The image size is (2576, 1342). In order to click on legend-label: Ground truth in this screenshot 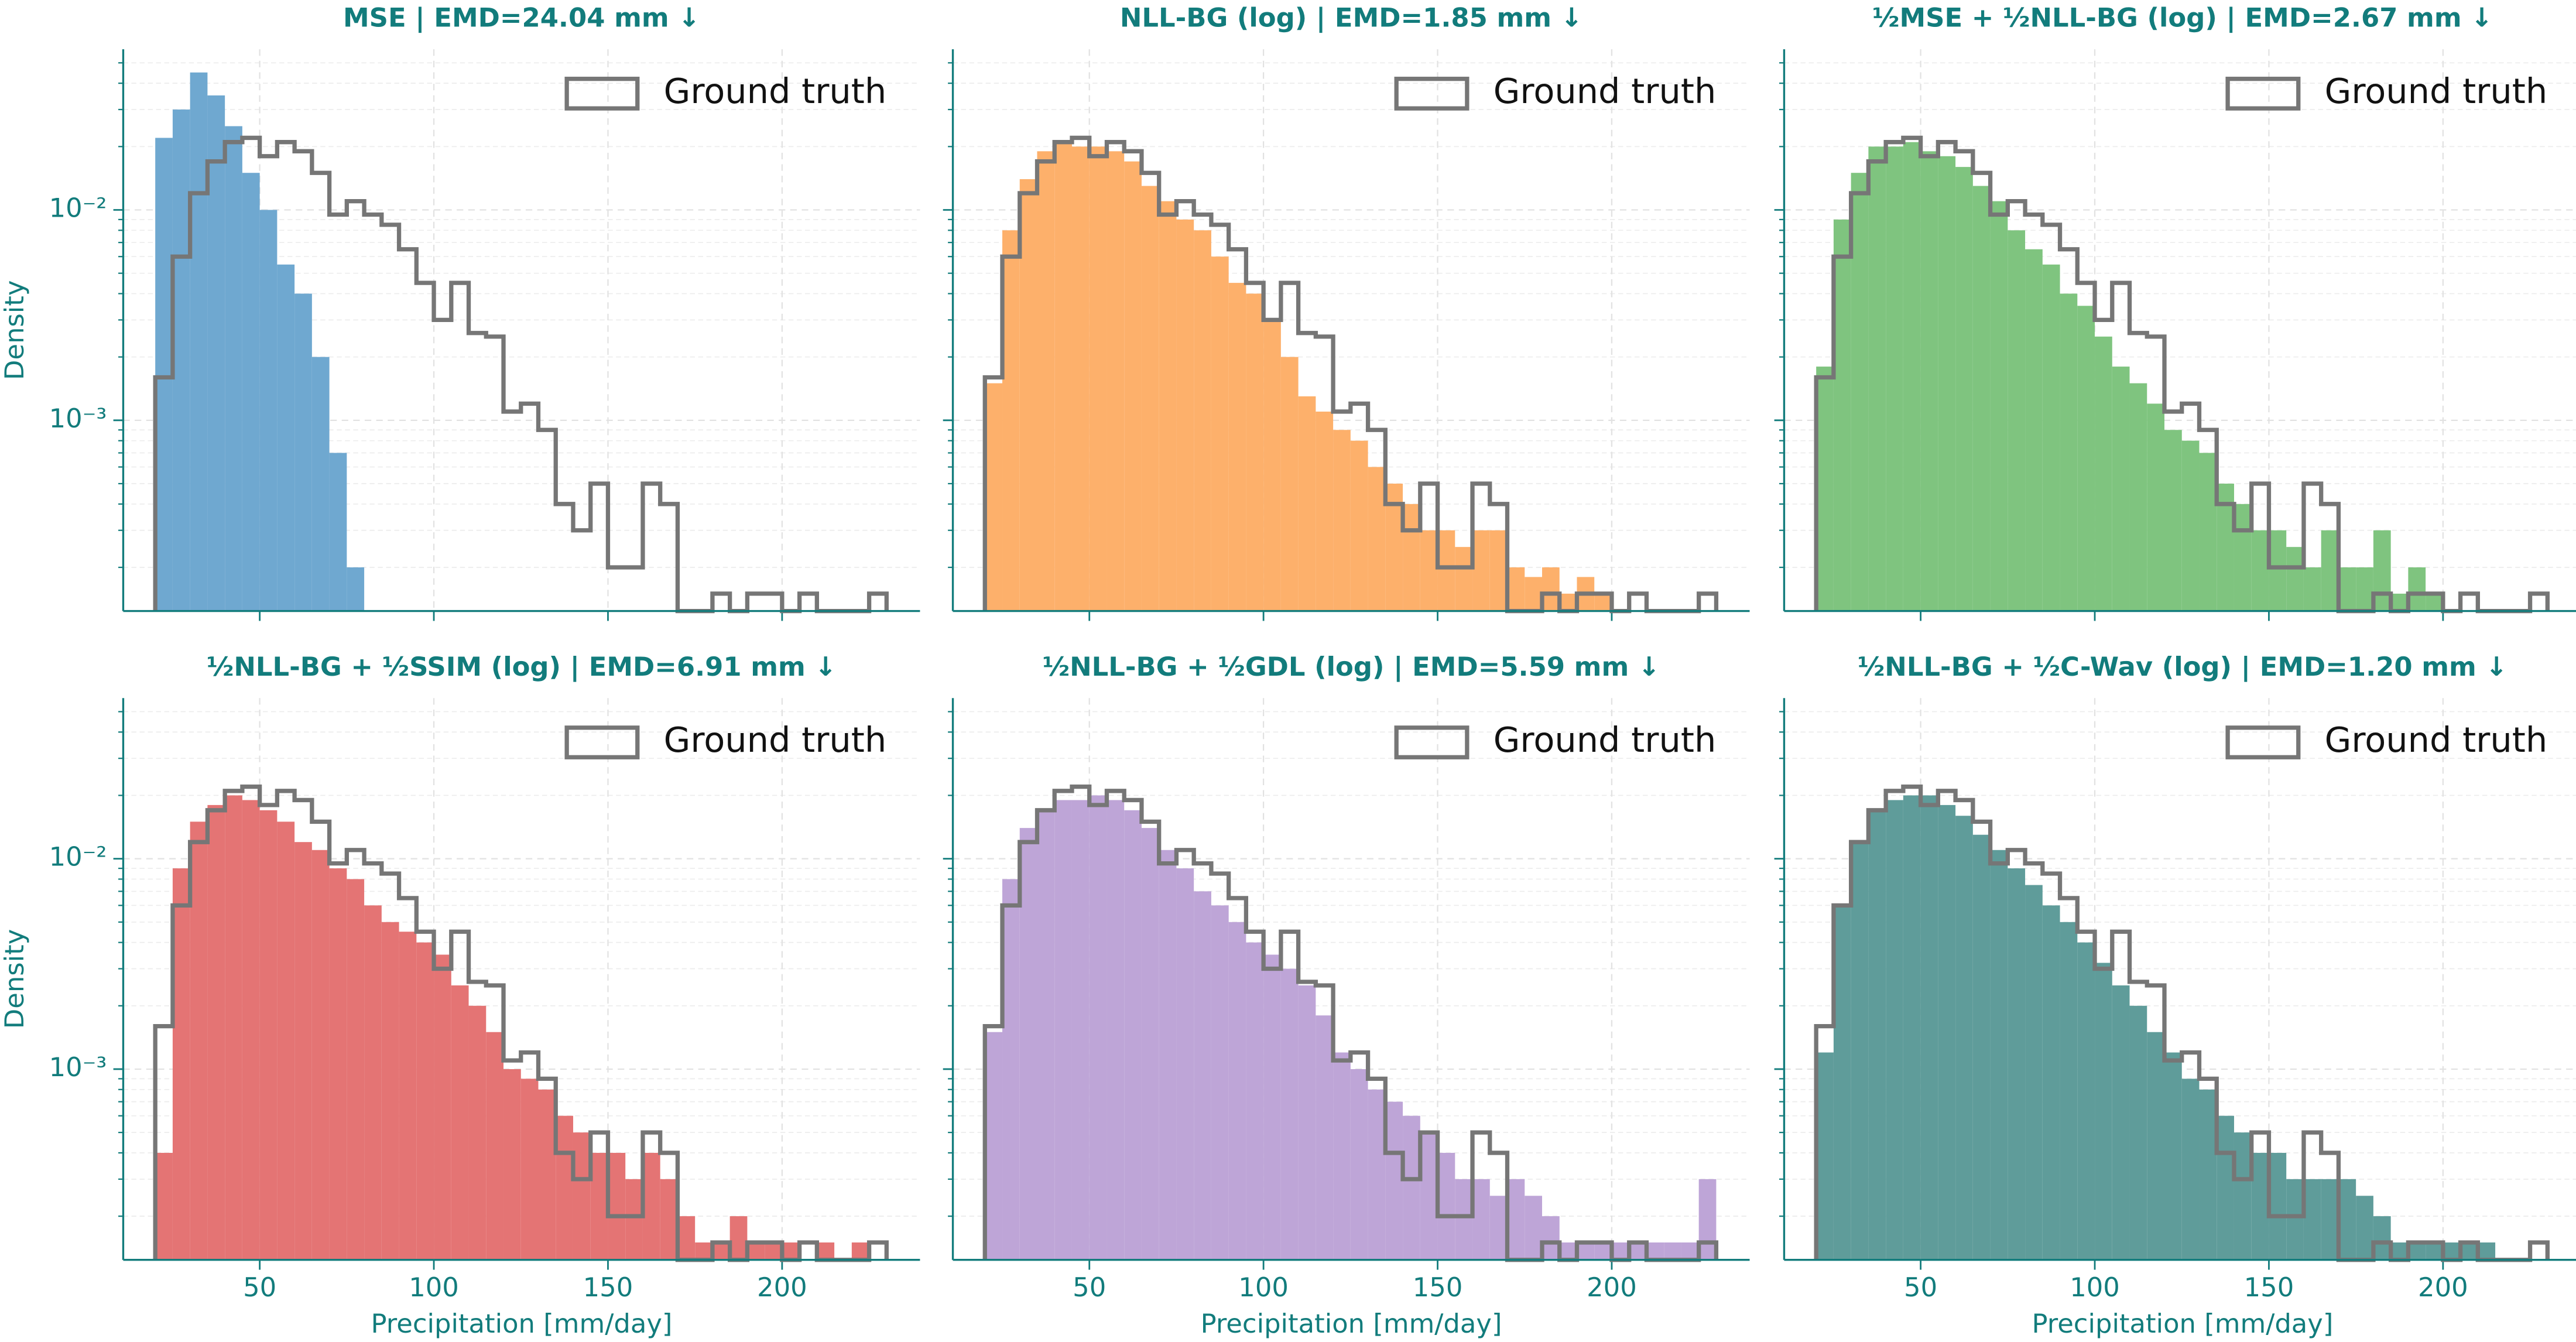, I will do `click(1605, 740)`.